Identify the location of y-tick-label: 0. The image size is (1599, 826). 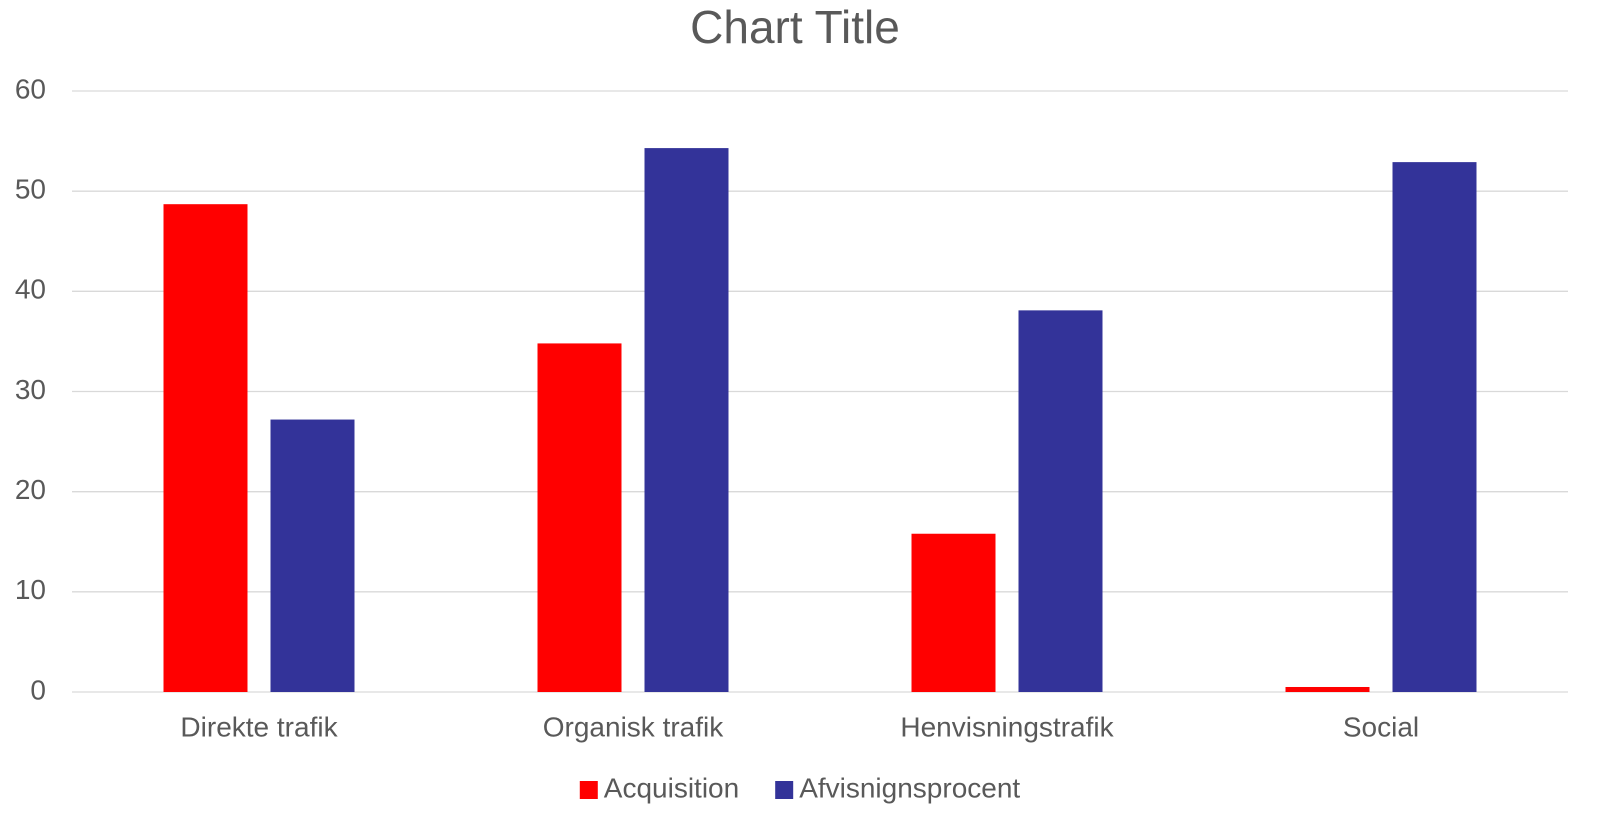
(38, 689).